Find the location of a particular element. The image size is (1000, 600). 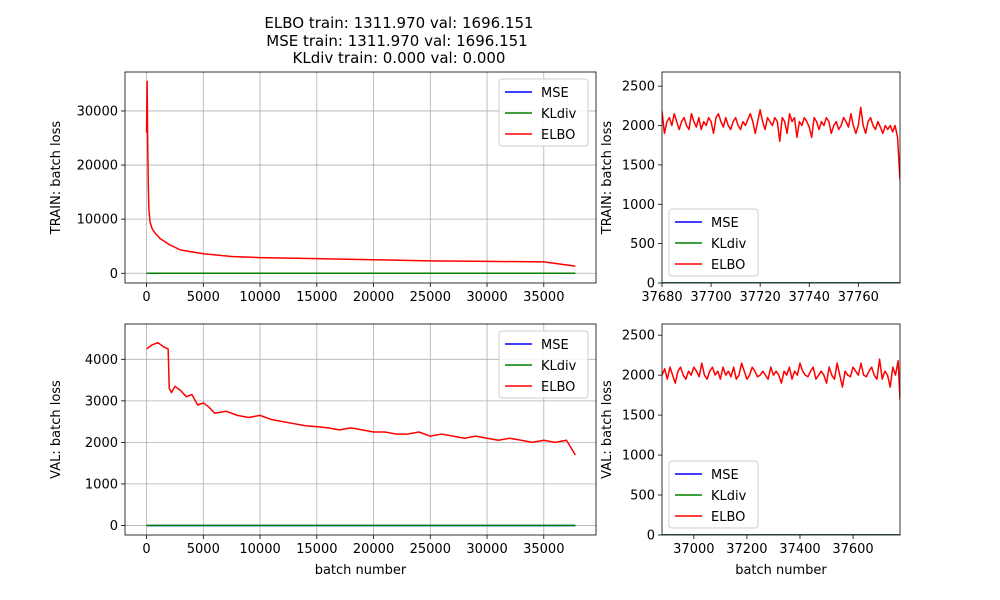

x-tick-label: 37200 is located at coordinates (746, 549).